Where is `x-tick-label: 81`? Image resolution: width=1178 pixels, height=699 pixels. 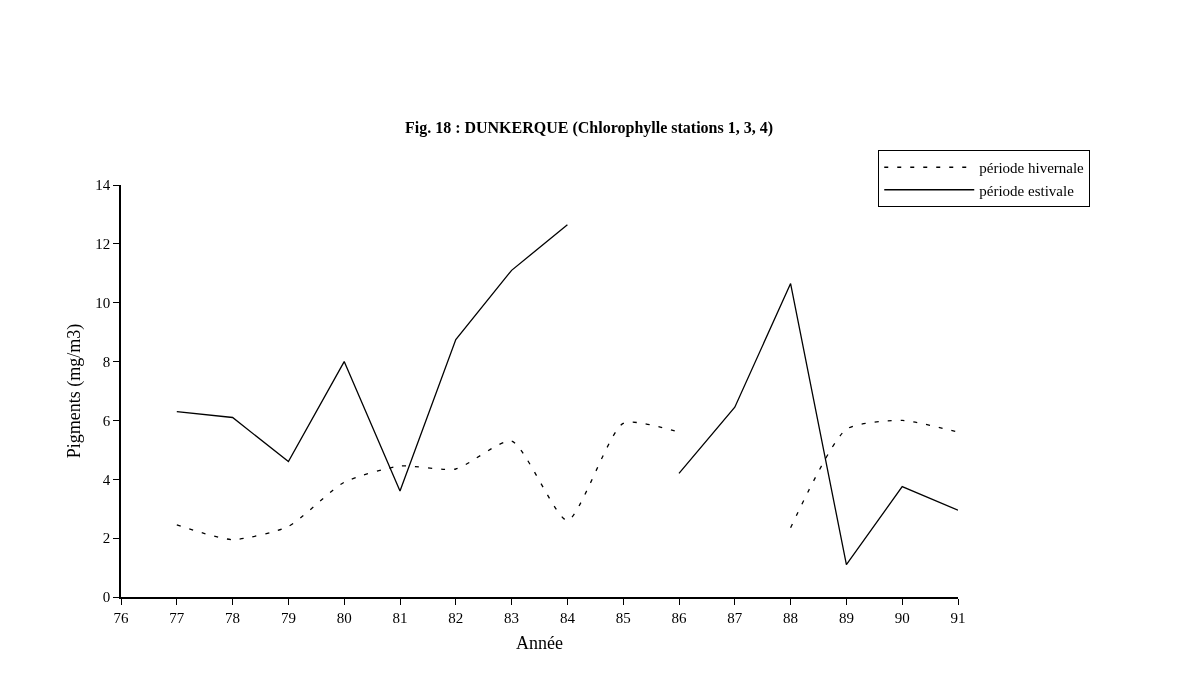
x-tick-label: 81 is located at coordinates (400, 617).